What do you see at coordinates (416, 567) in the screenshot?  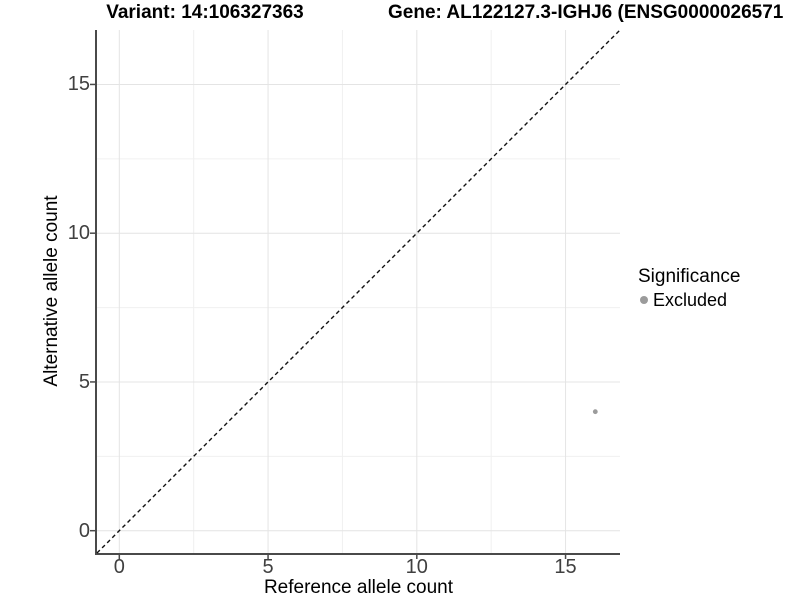 I see `x-tick-label: 10` at bounding box center [416, 567].